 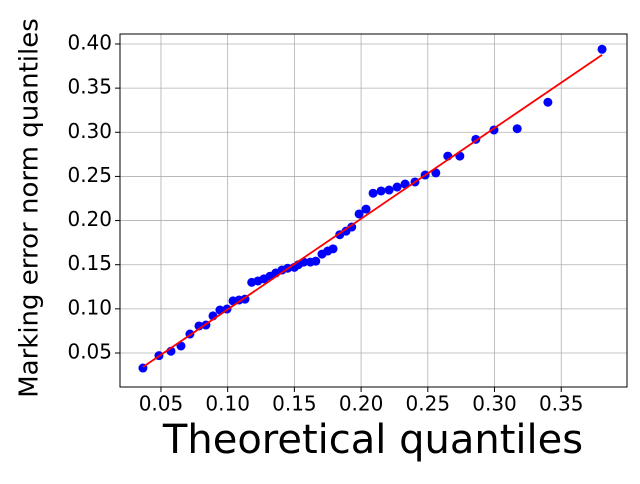 I want to click on x-tick-label: 0.30, so click(x=494, y=404).